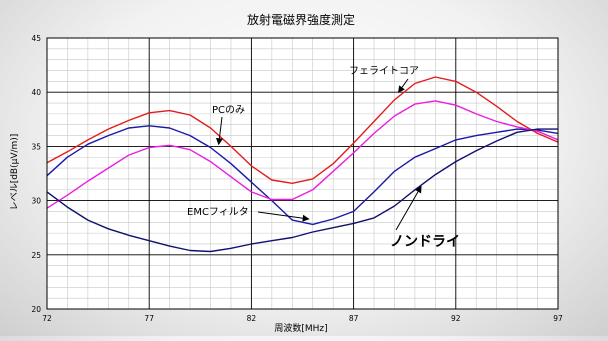 The image size is (608, 341). What do you see at coordinates (36, 201) in the screenshot?
I see `y-tick-label: 30` at bounding box center [36, 201].